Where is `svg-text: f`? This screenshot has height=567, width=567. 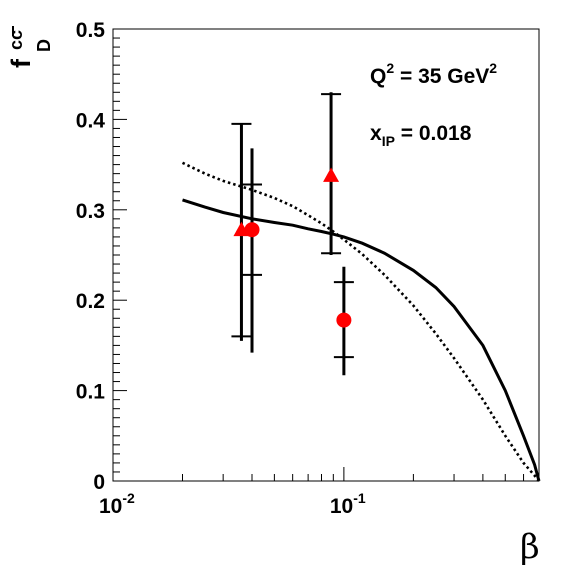
svg-text: f is located at coordinates (21, 63).